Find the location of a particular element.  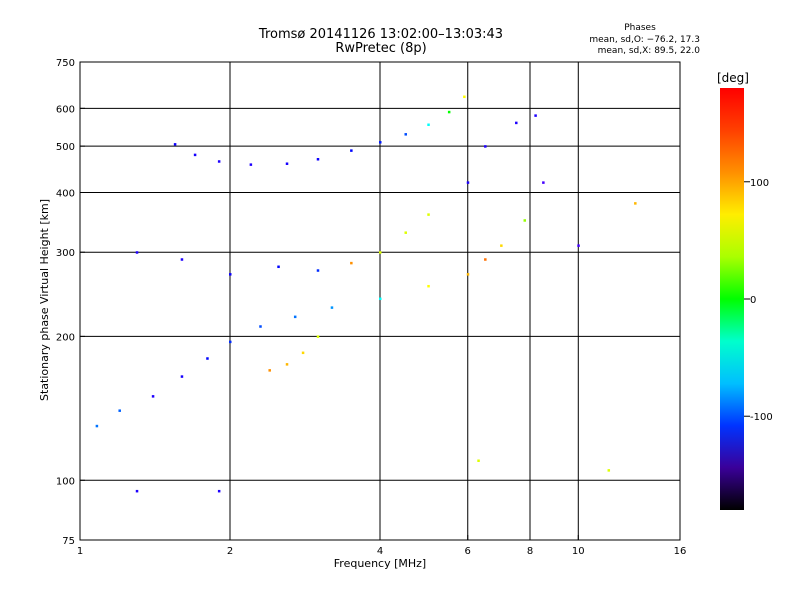

y-axis-ticks: 75 100 200 300 400 500 600 750 is located at coordinates (70, 302).